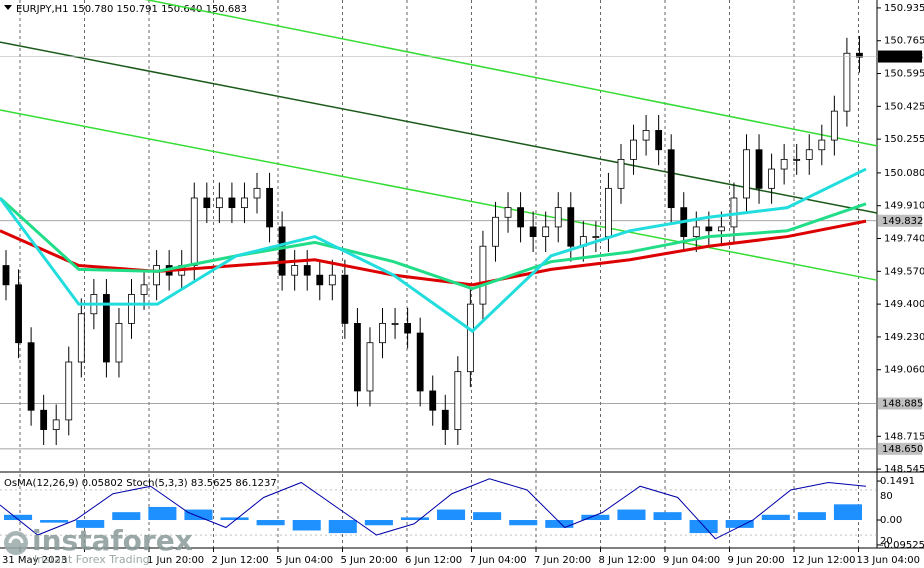  What do you see at coordinates (886, 541) in the screenshot?
I see `osc-y2-tick-label: 20` at bounding box center [886, 541].